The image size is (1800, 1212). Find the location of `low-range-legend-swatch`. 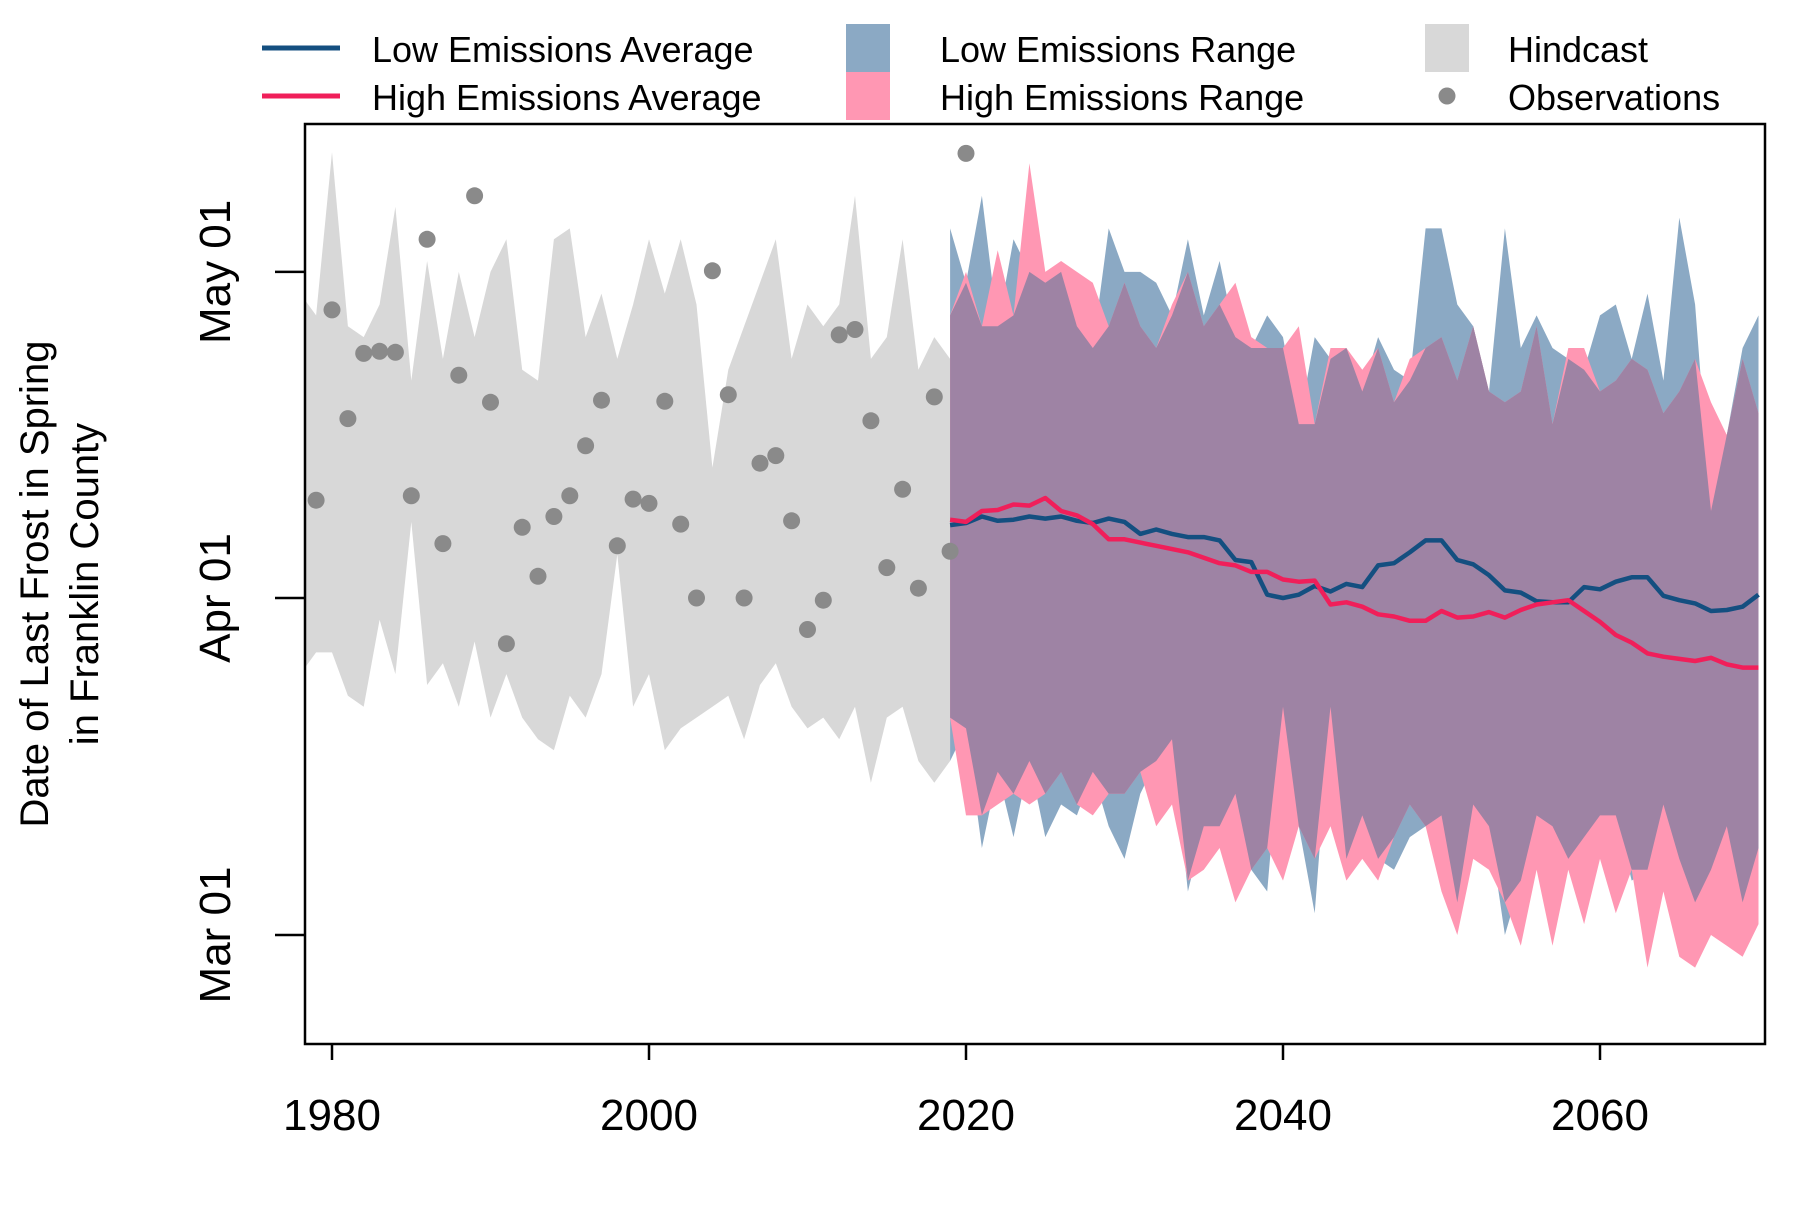

low-range-legend-swatch is located at coordinates (868, 48).